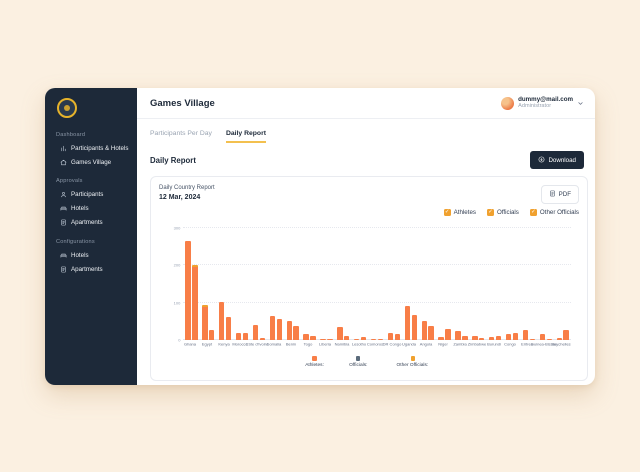 The width and height of the screenshot is (640, 472). Describe the element at coordinates (372, 228) in the screenshot. I see `gridline-300: 300` at that location.